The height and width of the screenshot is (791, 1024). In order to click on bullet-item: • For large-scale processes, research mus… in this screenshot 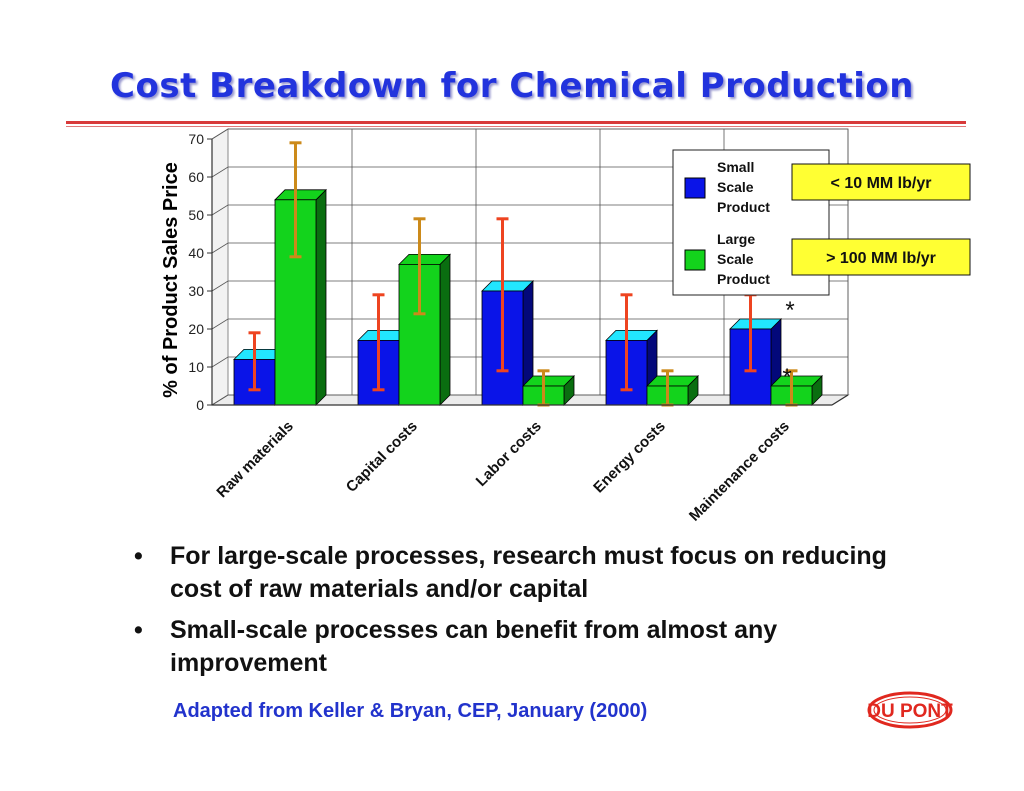, I will do `click(508, 573)`.